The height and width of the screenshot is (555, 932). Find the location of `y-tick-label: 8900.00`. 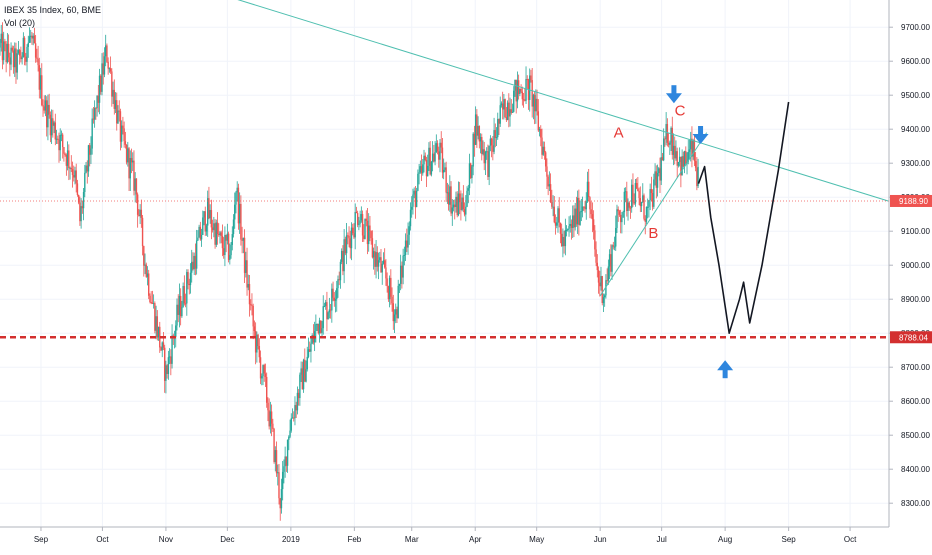

y-tick-label: 8900.00 is located at coordinates (915, 299).